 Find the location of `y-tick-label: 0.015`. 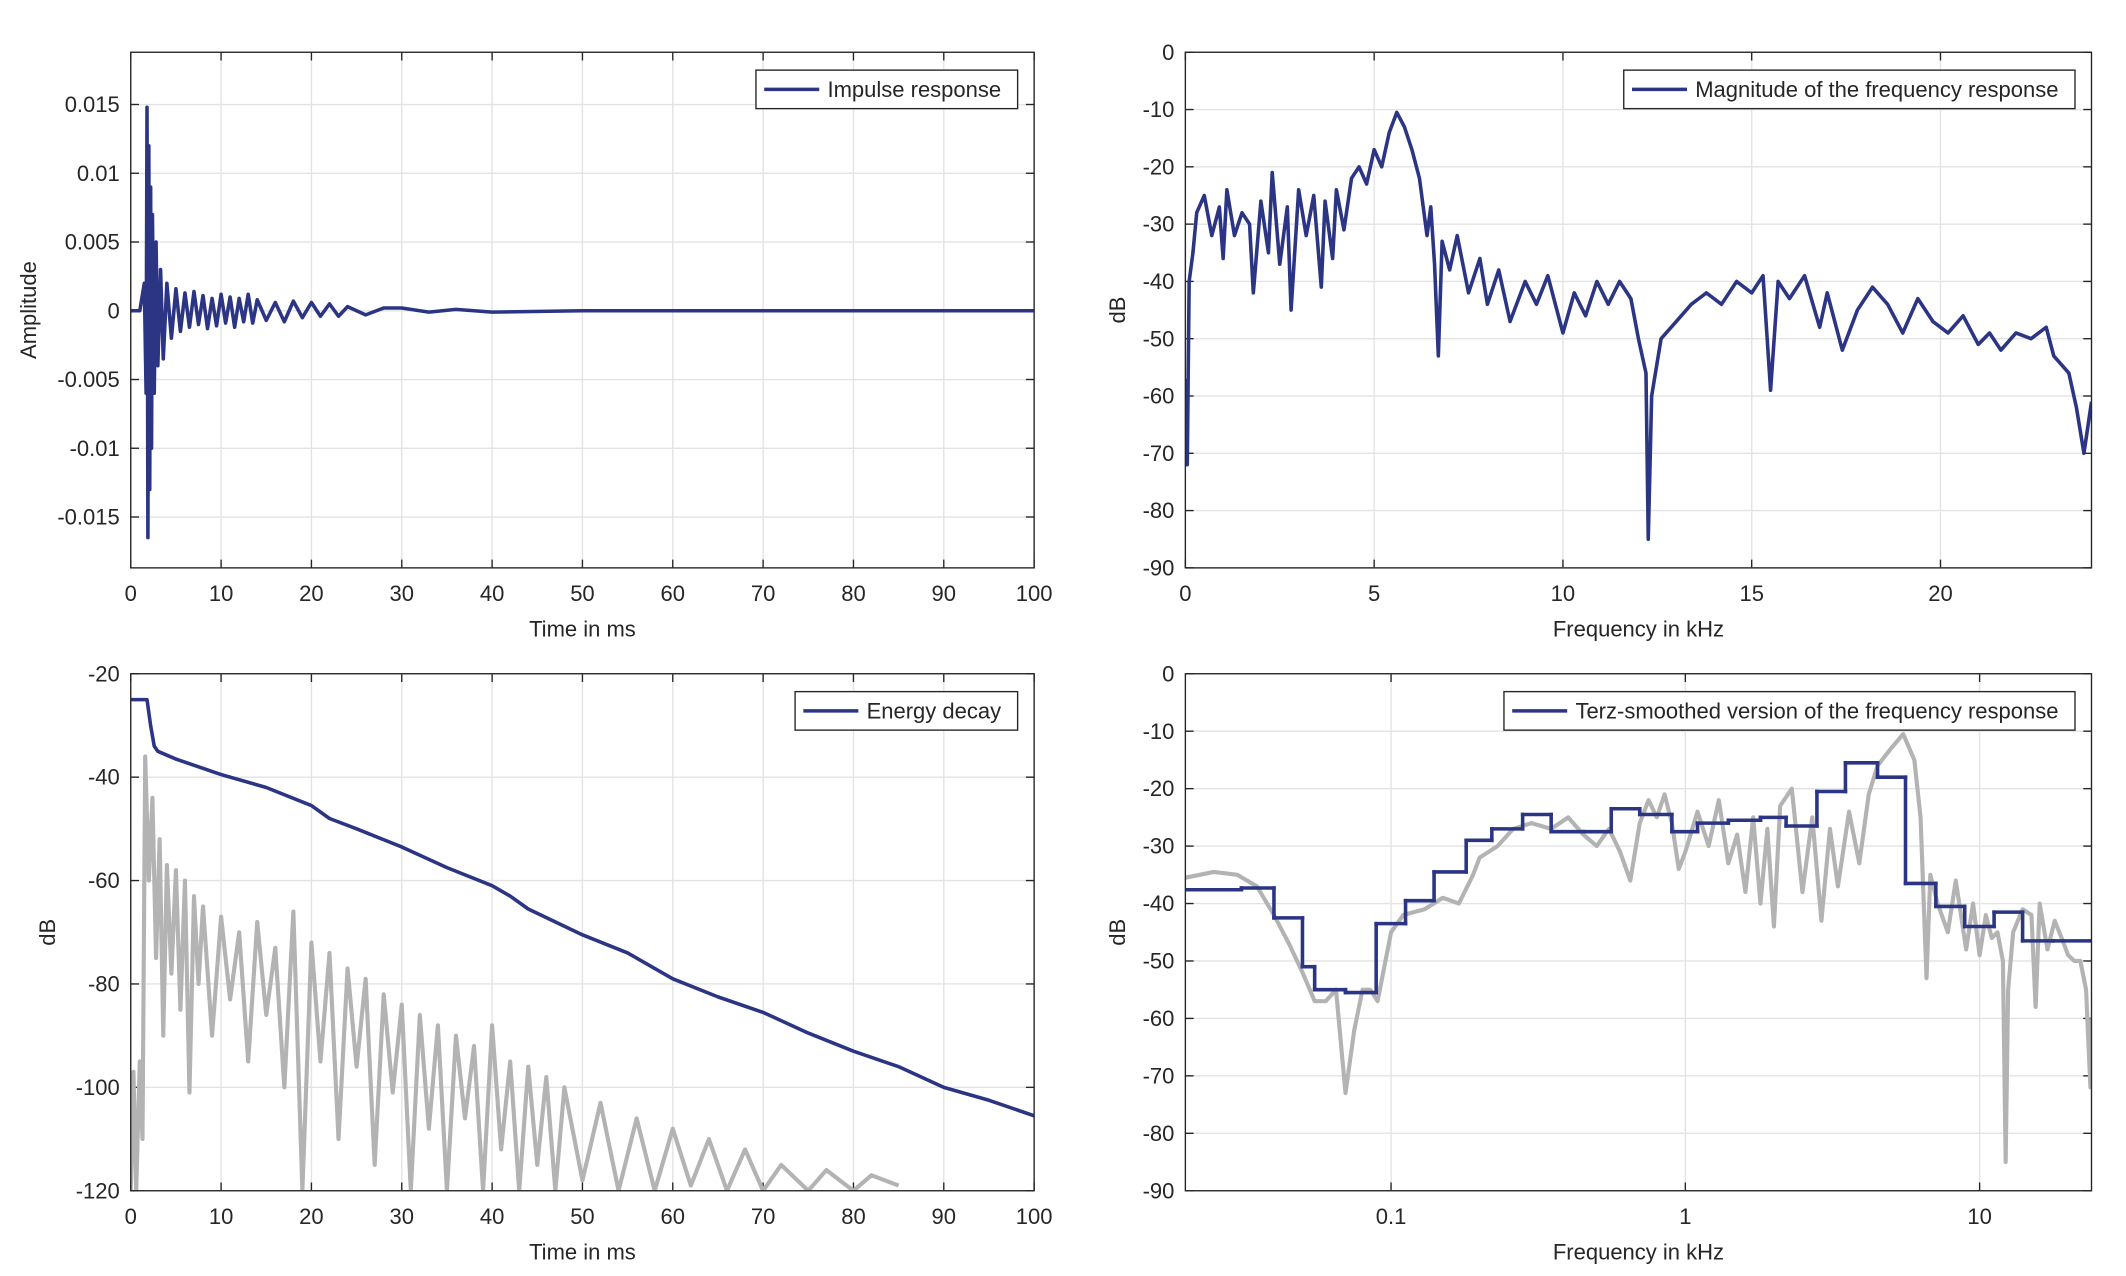

y-tick-label: 0.015 is located at coordinates (92, 104).